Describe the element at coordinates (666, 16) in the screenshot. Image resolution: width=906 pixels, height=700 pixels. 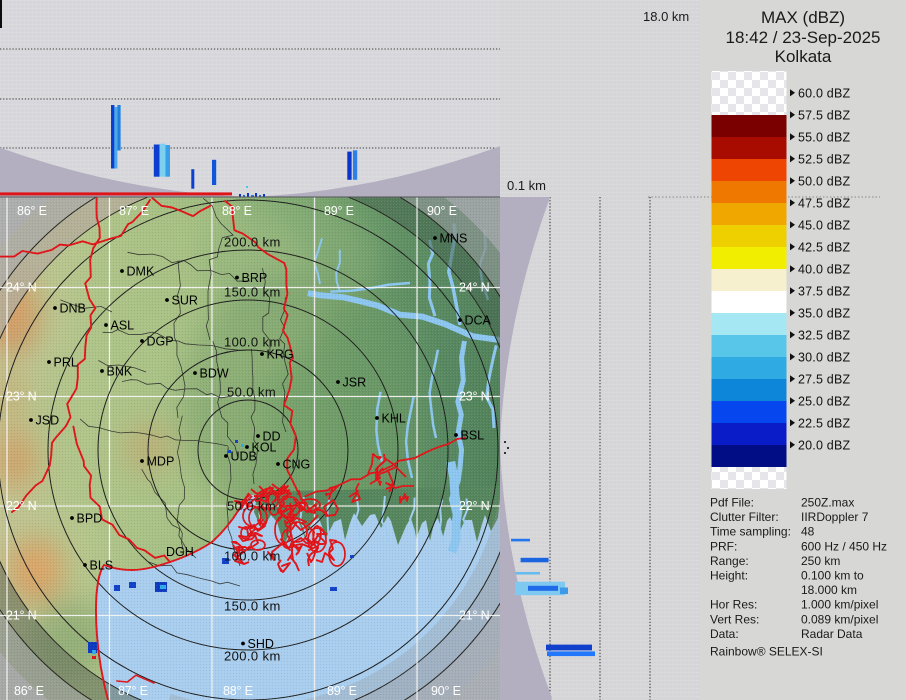
I see `svg-text: 18.0 km` at that location.